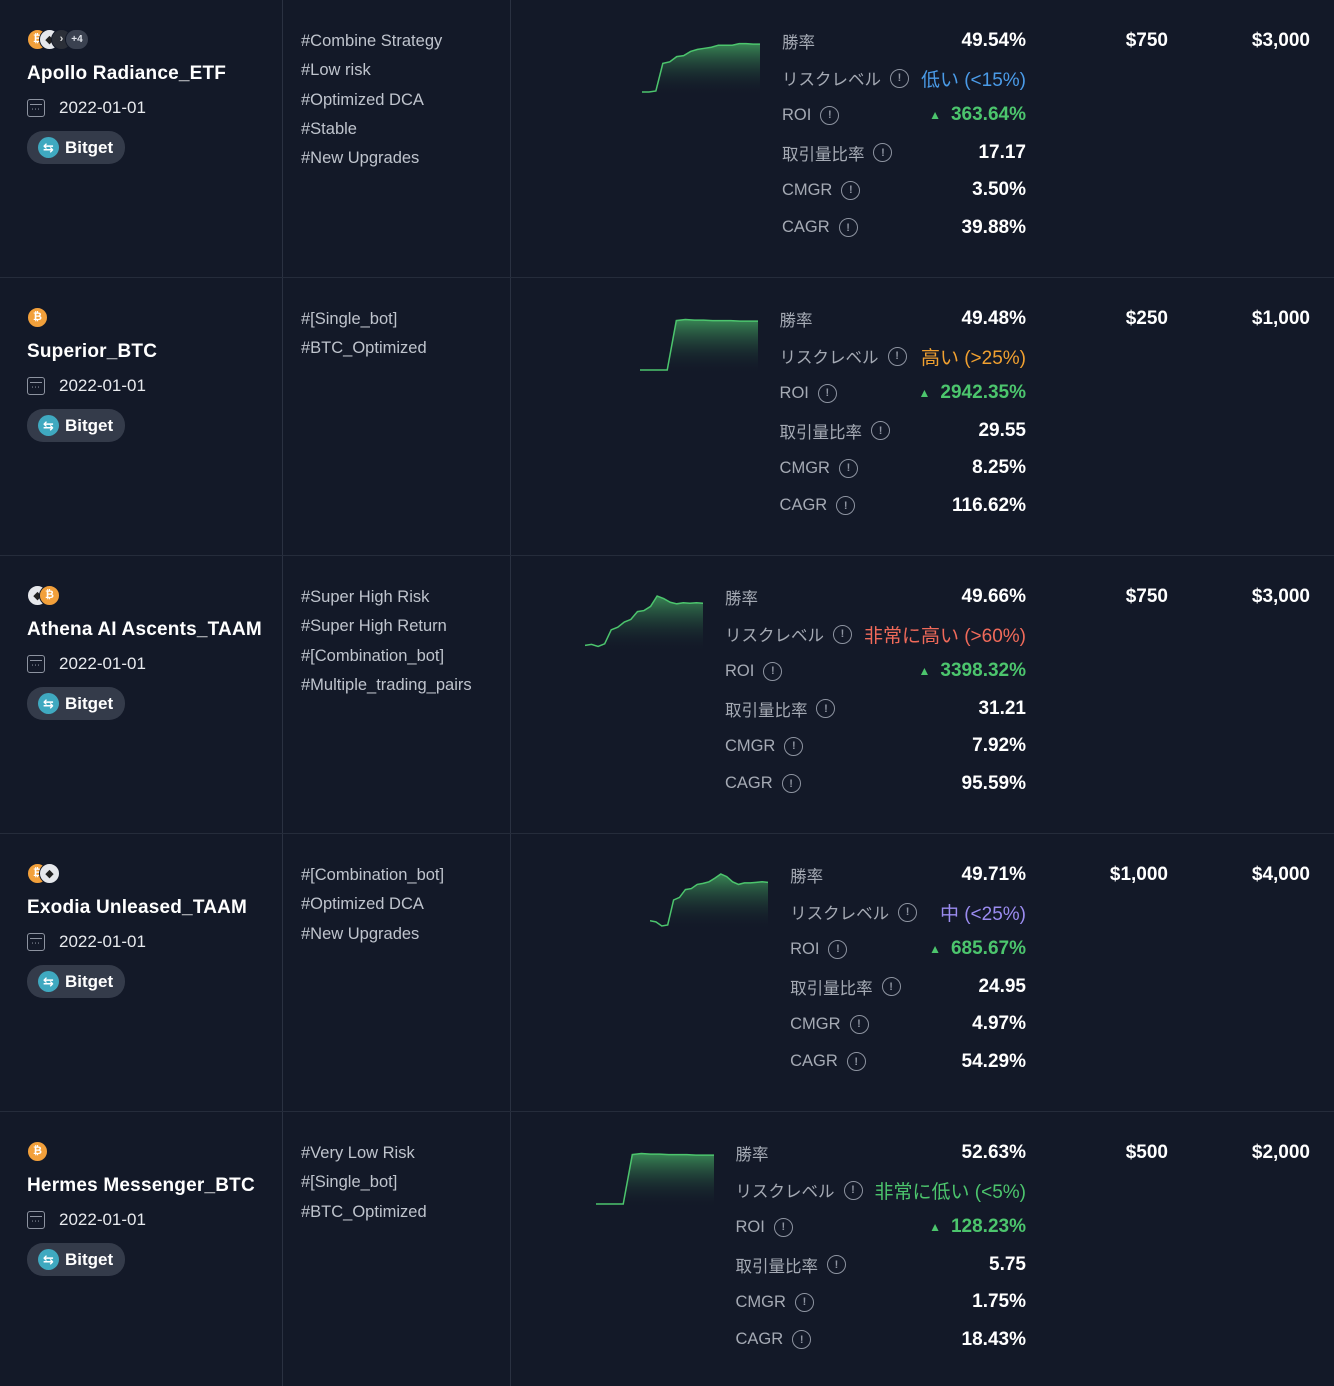 The height and width of the screenshot is (1386, 1334). I want to click on win-rate-value: 49.71%, so click(993, 874).